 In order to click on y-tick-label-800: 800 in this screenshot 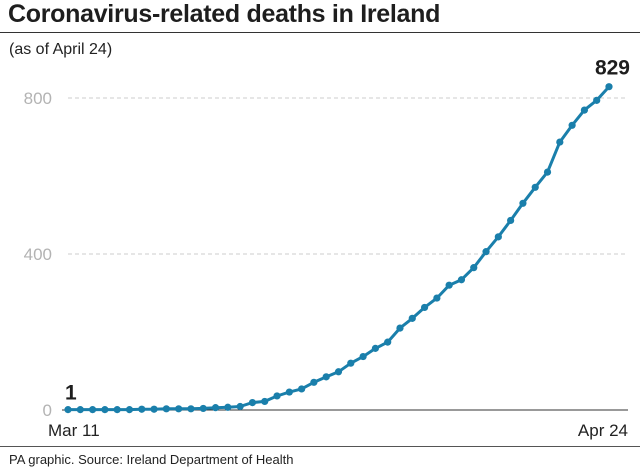, I will do `click(38, 98)`.